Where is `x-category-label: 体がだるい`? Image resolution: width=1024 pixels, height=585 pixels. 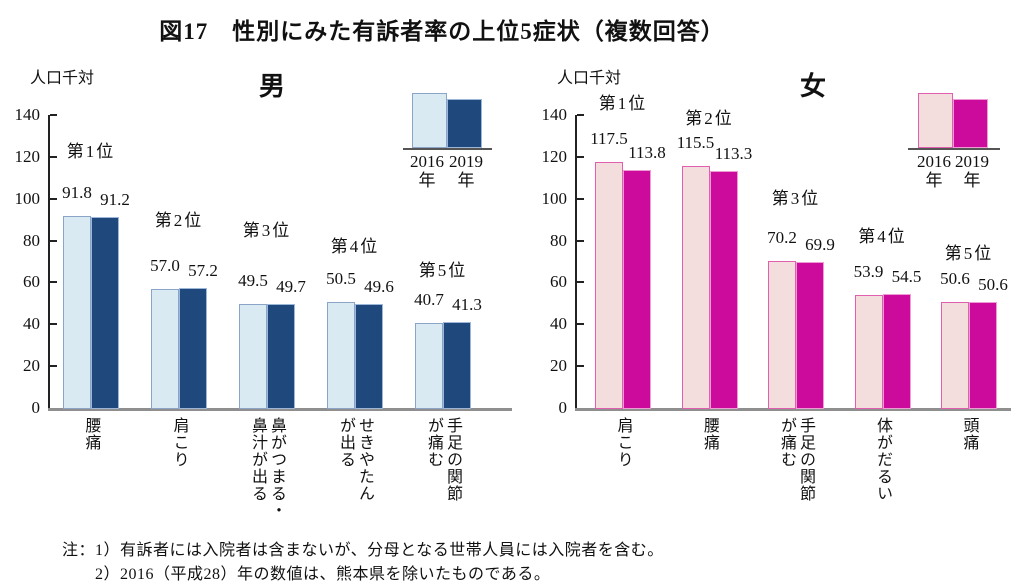 x-category-label: 体がだるい is located at coordinates (882, 459).